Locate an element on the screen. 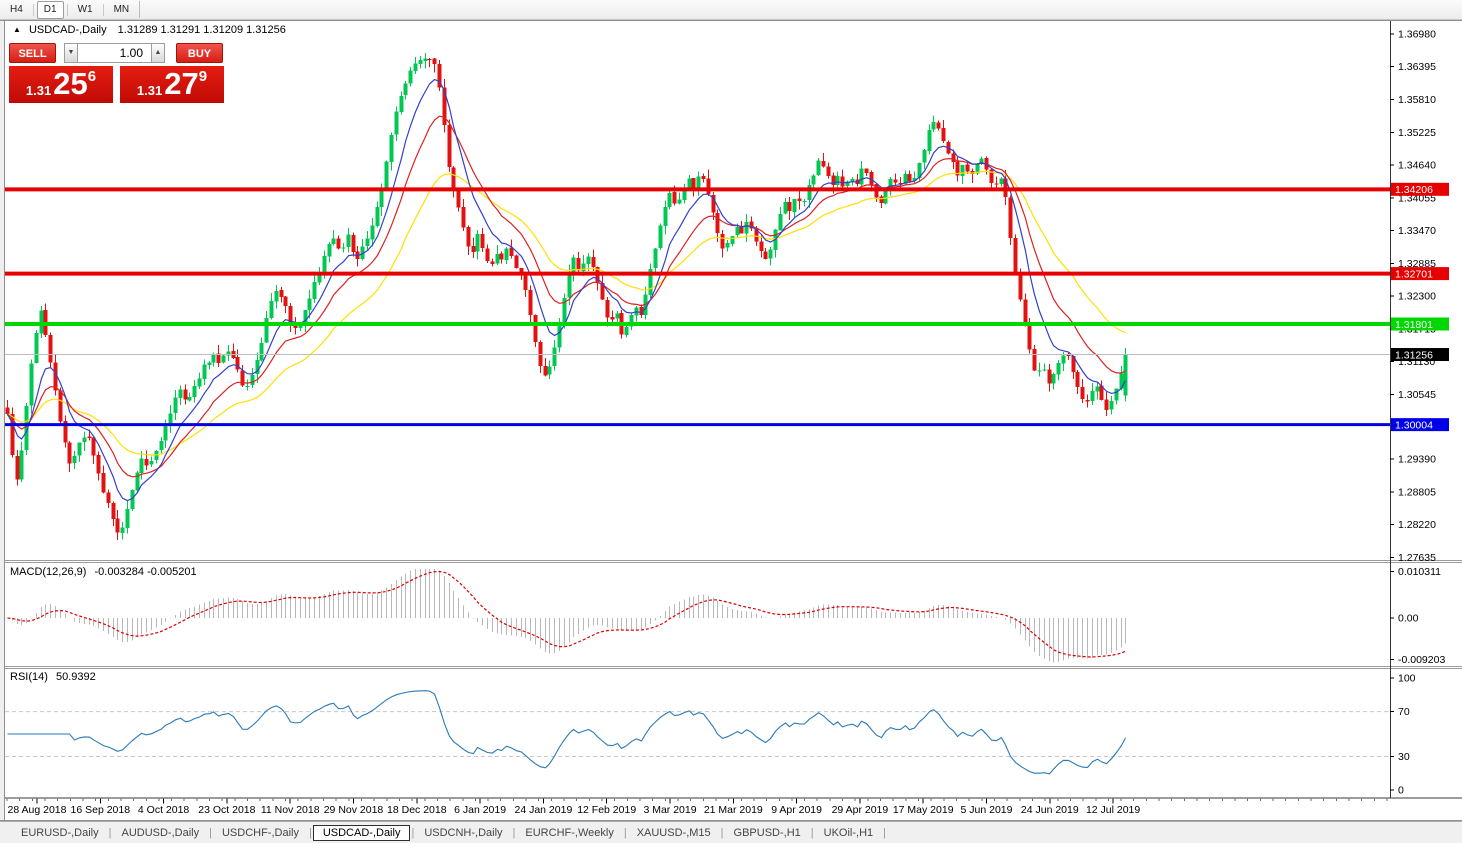  svg-text: 5 Jun 2019 is located at coordinates (987, 810).